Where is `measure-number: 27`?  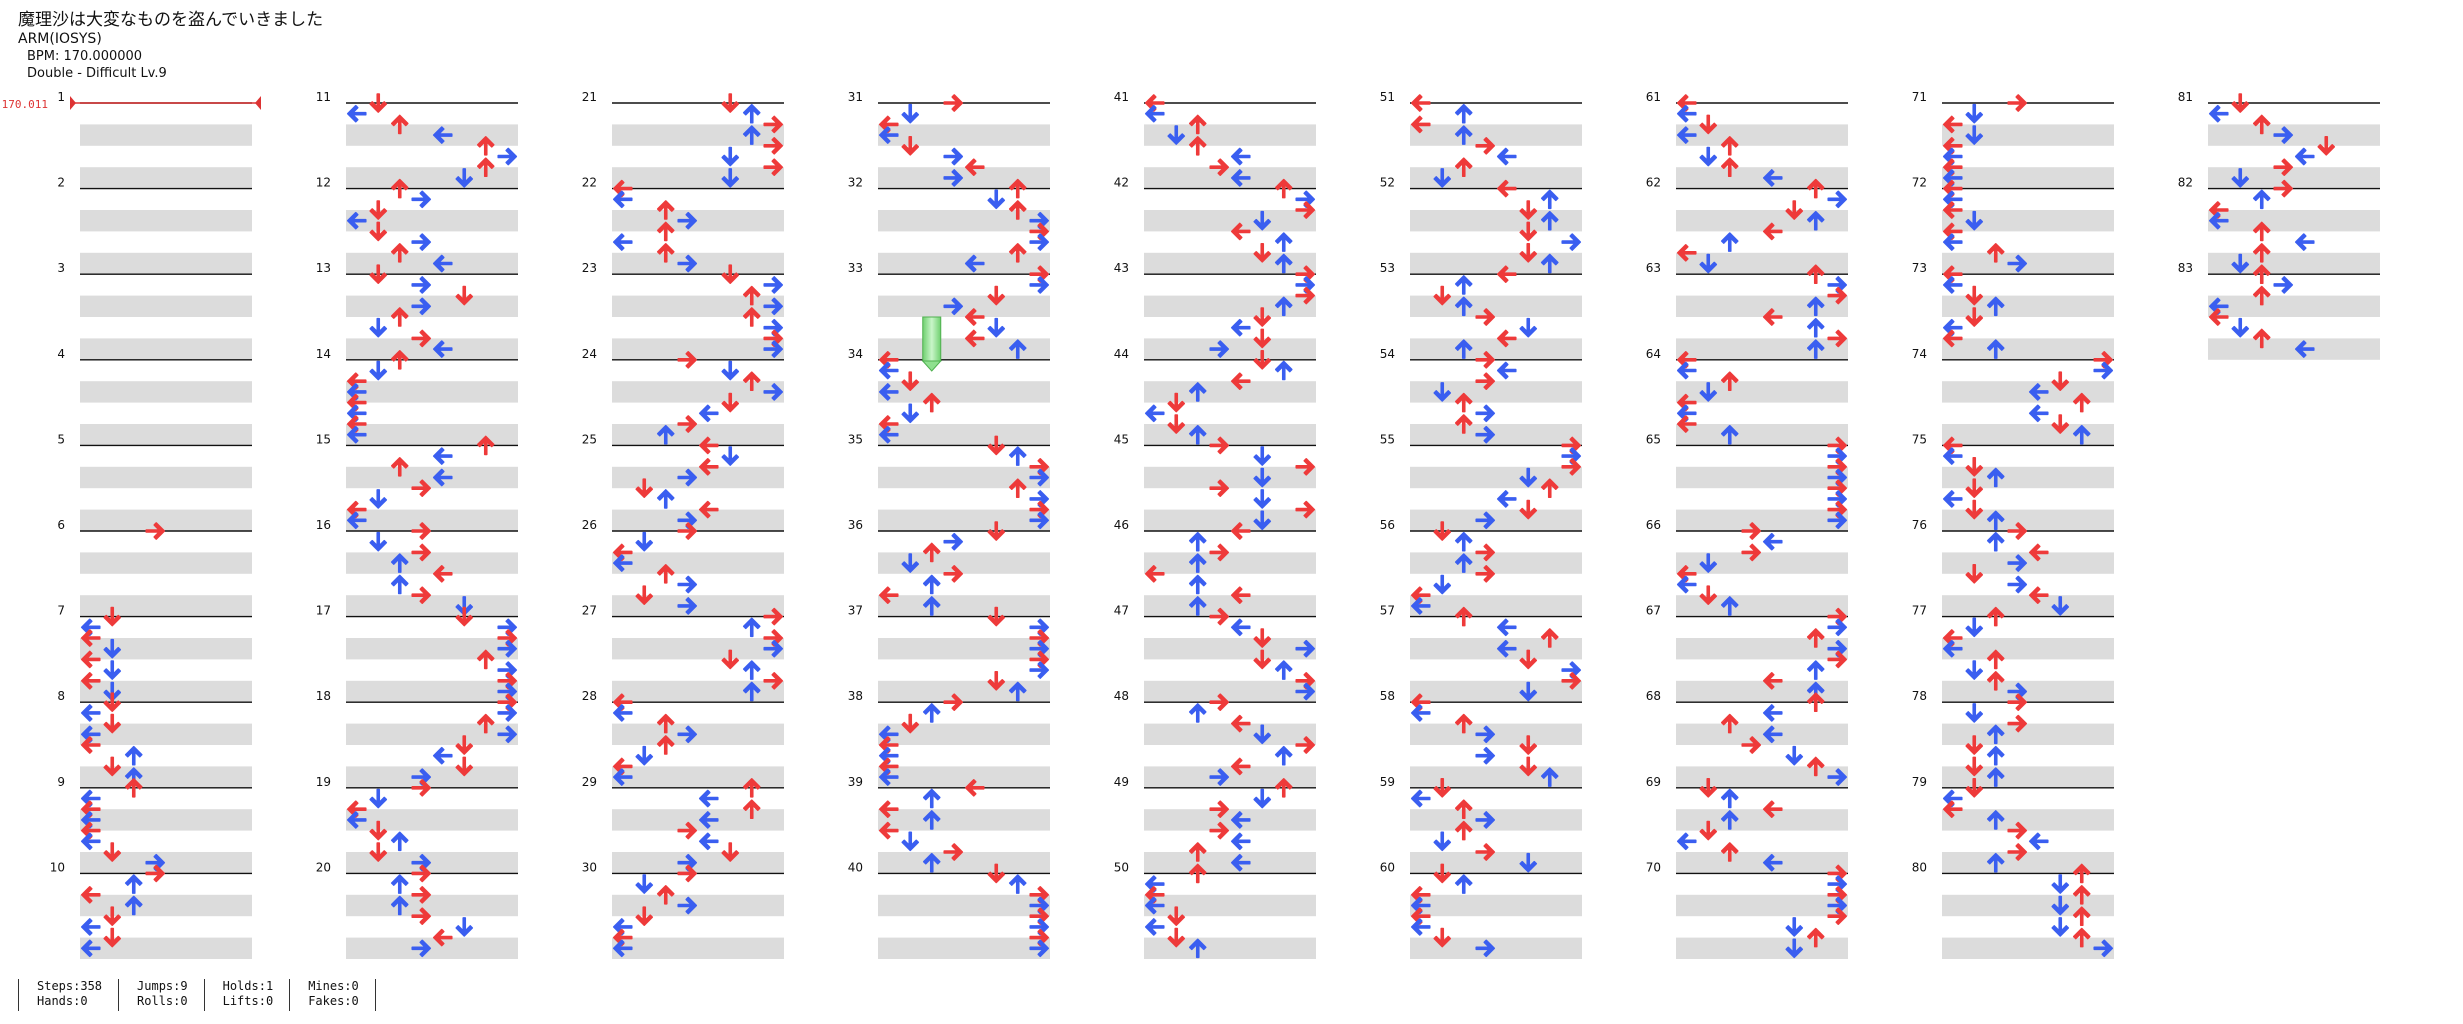 measure-number: 27 is located at coordinates (589, 611).